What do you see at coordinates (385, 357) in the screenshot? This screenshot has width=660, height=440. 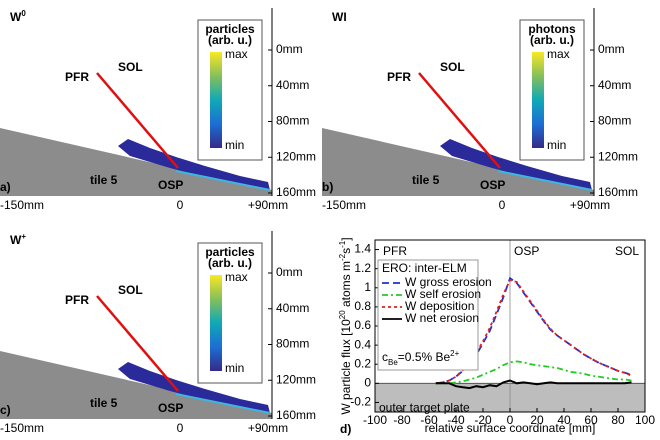 I see `note-part: c` at bounding box center [385, 357].